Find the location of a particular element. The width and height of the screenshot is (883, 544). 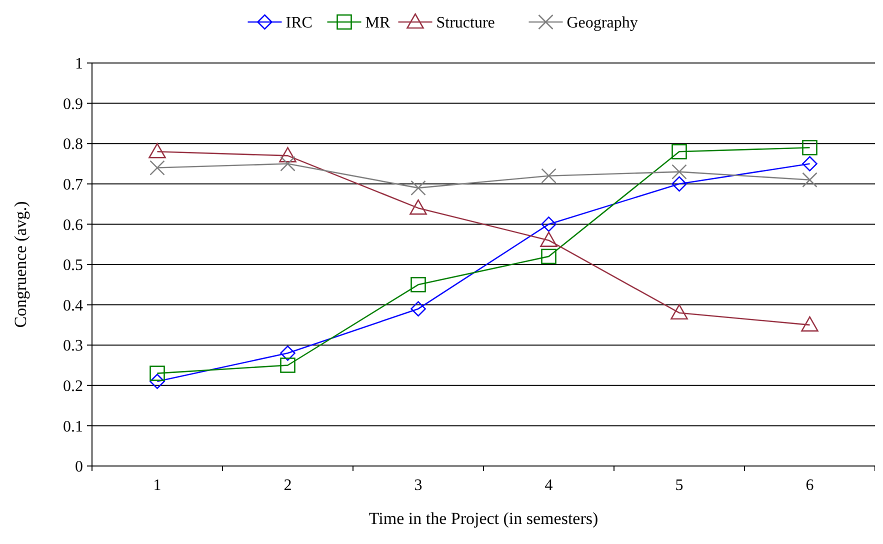

x-tick-label: 1 is located at coordinates (157, 485).